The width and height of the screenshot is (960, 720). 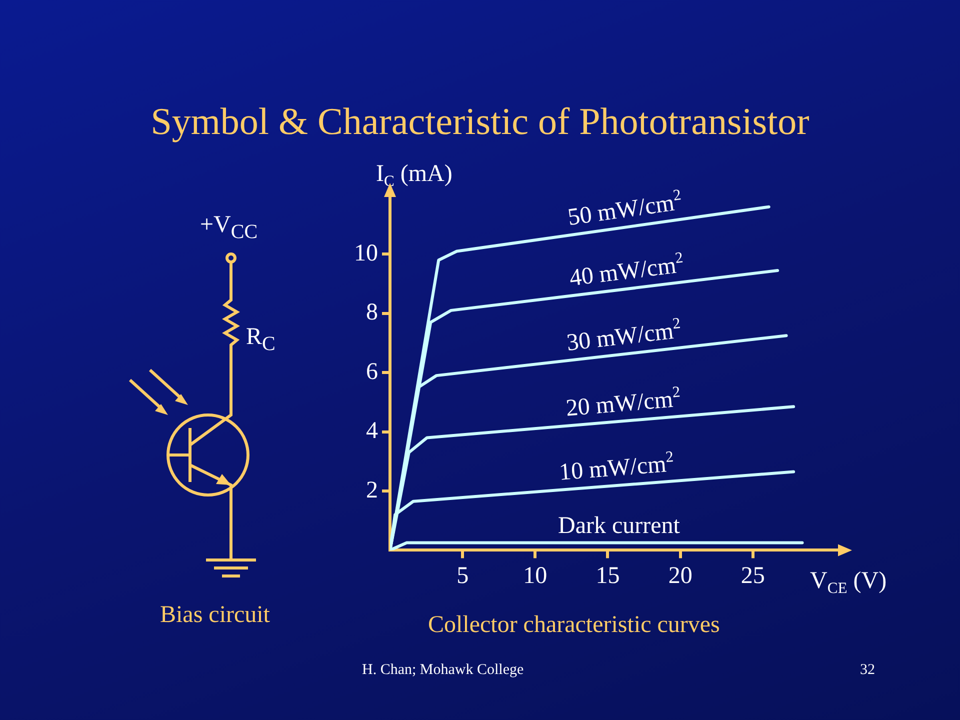 What do you see at coordinates (229, 228) in the screenshot?
I see `text: +V$_{CC}$` at bounding box center [229, 228].